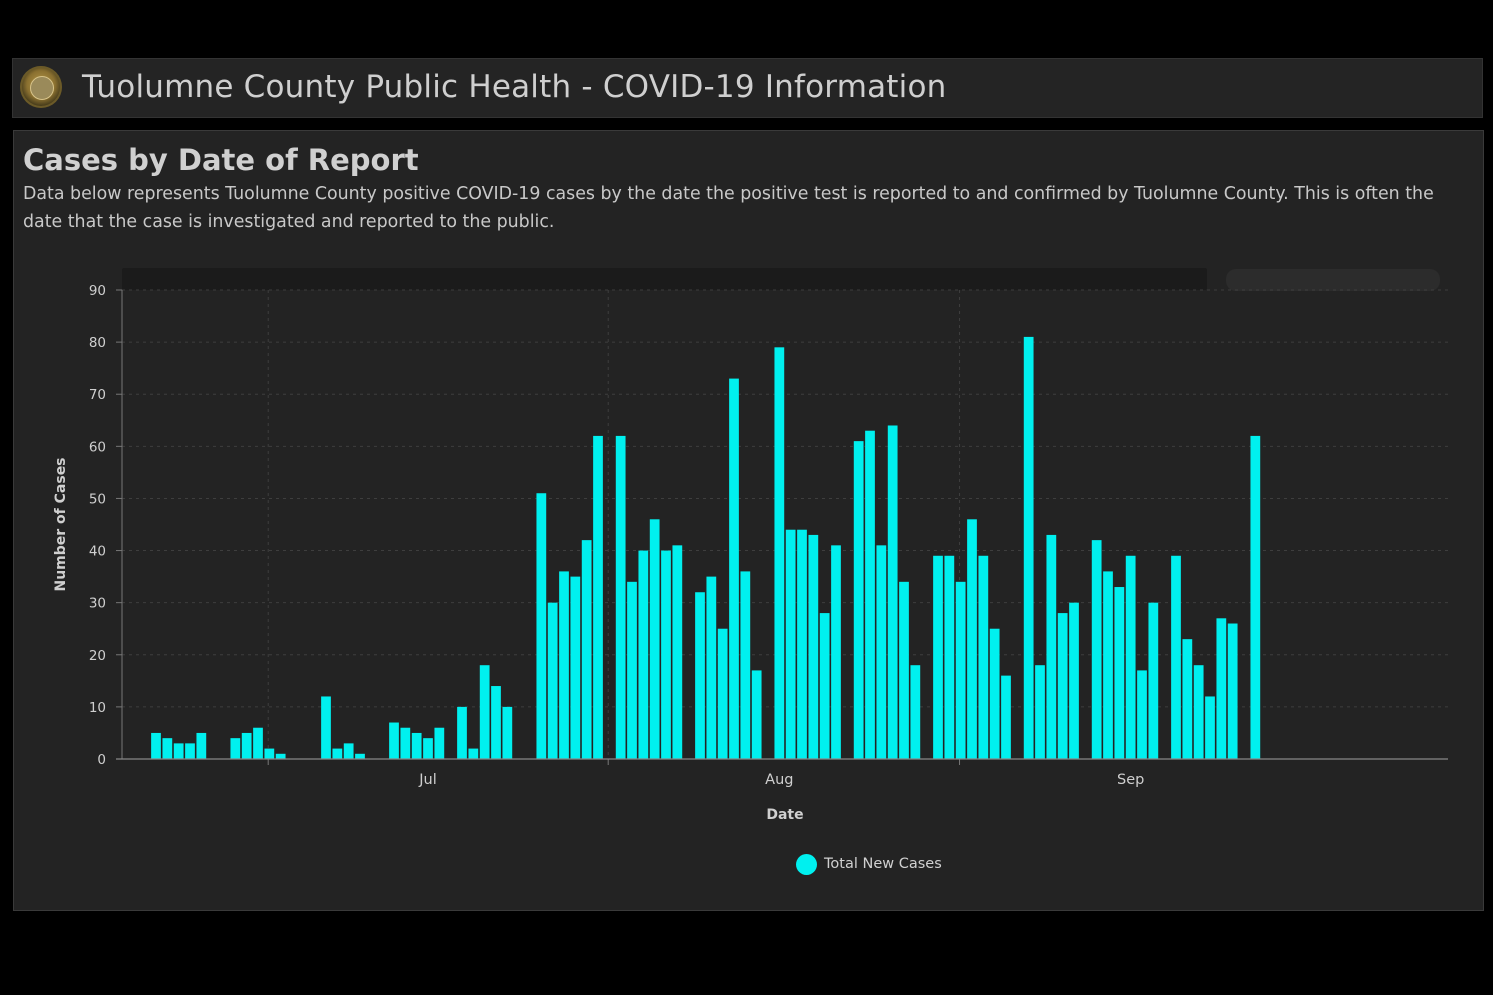 This screenshot has width=1493, height=995. I want to click on chart-legend: Total New Cases, so click(869, 864).